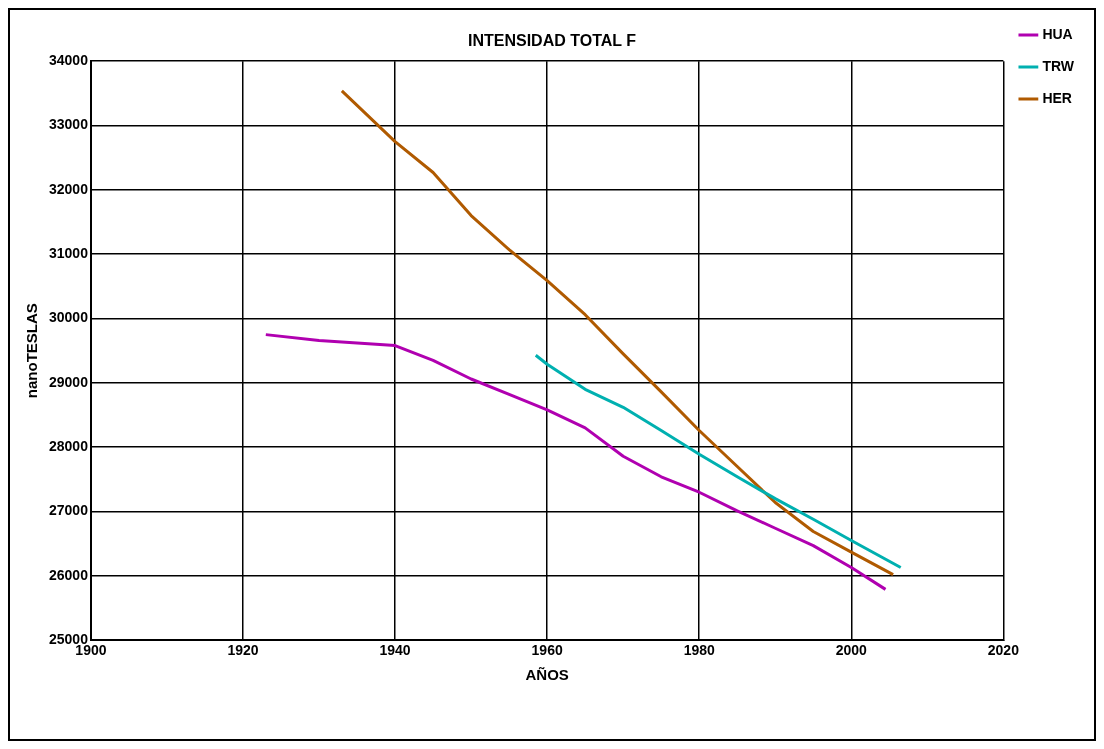 This screenshot has width=1104, height=749. I want to click on legend-label: TRW, so click(1058, 65).